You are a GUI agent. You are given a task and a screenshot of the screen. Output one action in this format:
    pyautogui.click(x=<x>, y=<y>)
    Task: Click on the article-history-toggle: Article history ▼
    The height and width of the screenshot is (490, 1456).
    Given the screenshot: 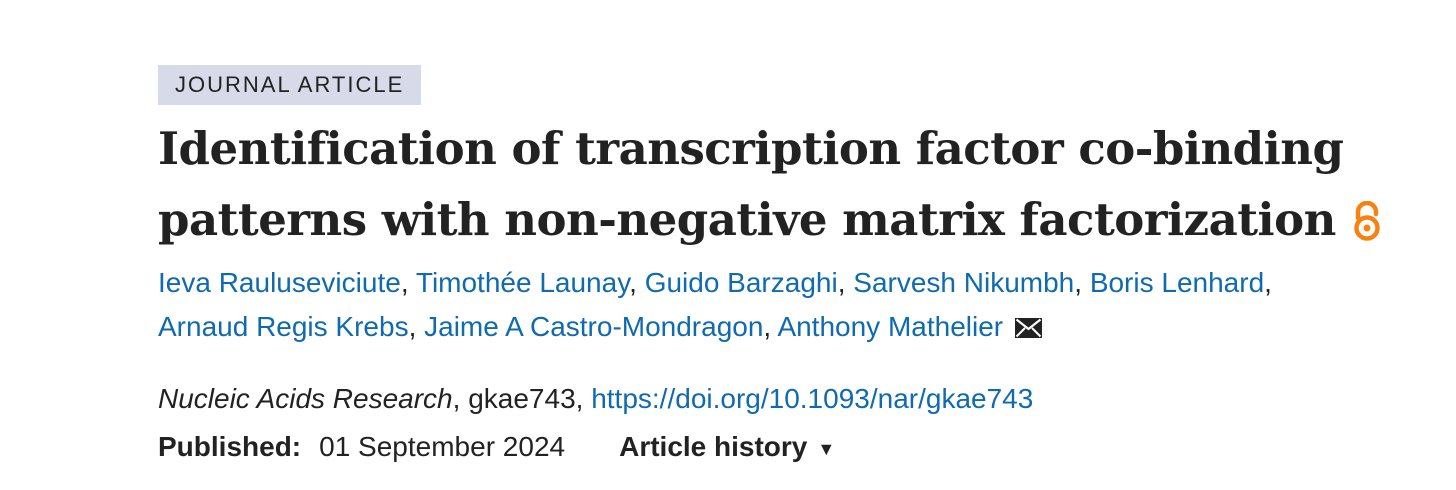 What is the action you would take?
    pyautogui.click(x=727, y=447)
    